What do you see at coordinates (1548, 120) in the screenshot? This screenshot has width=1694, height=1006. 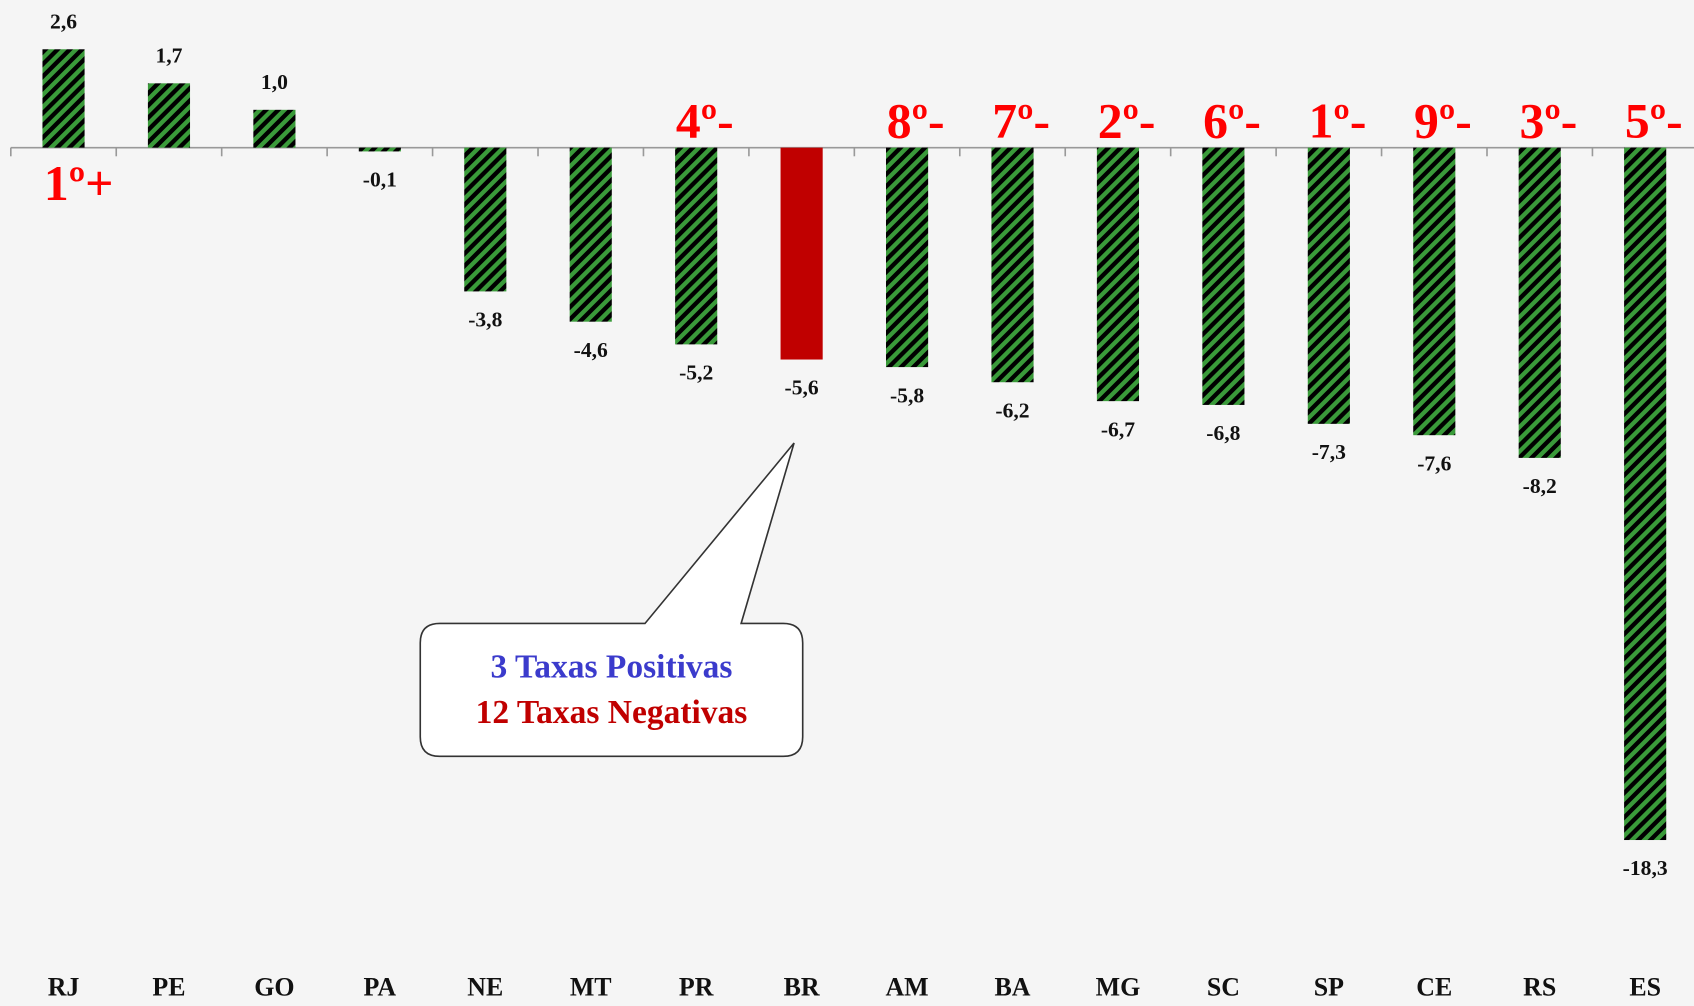 I see `rank-label: 3º-` at bounding box center [1548, 120].